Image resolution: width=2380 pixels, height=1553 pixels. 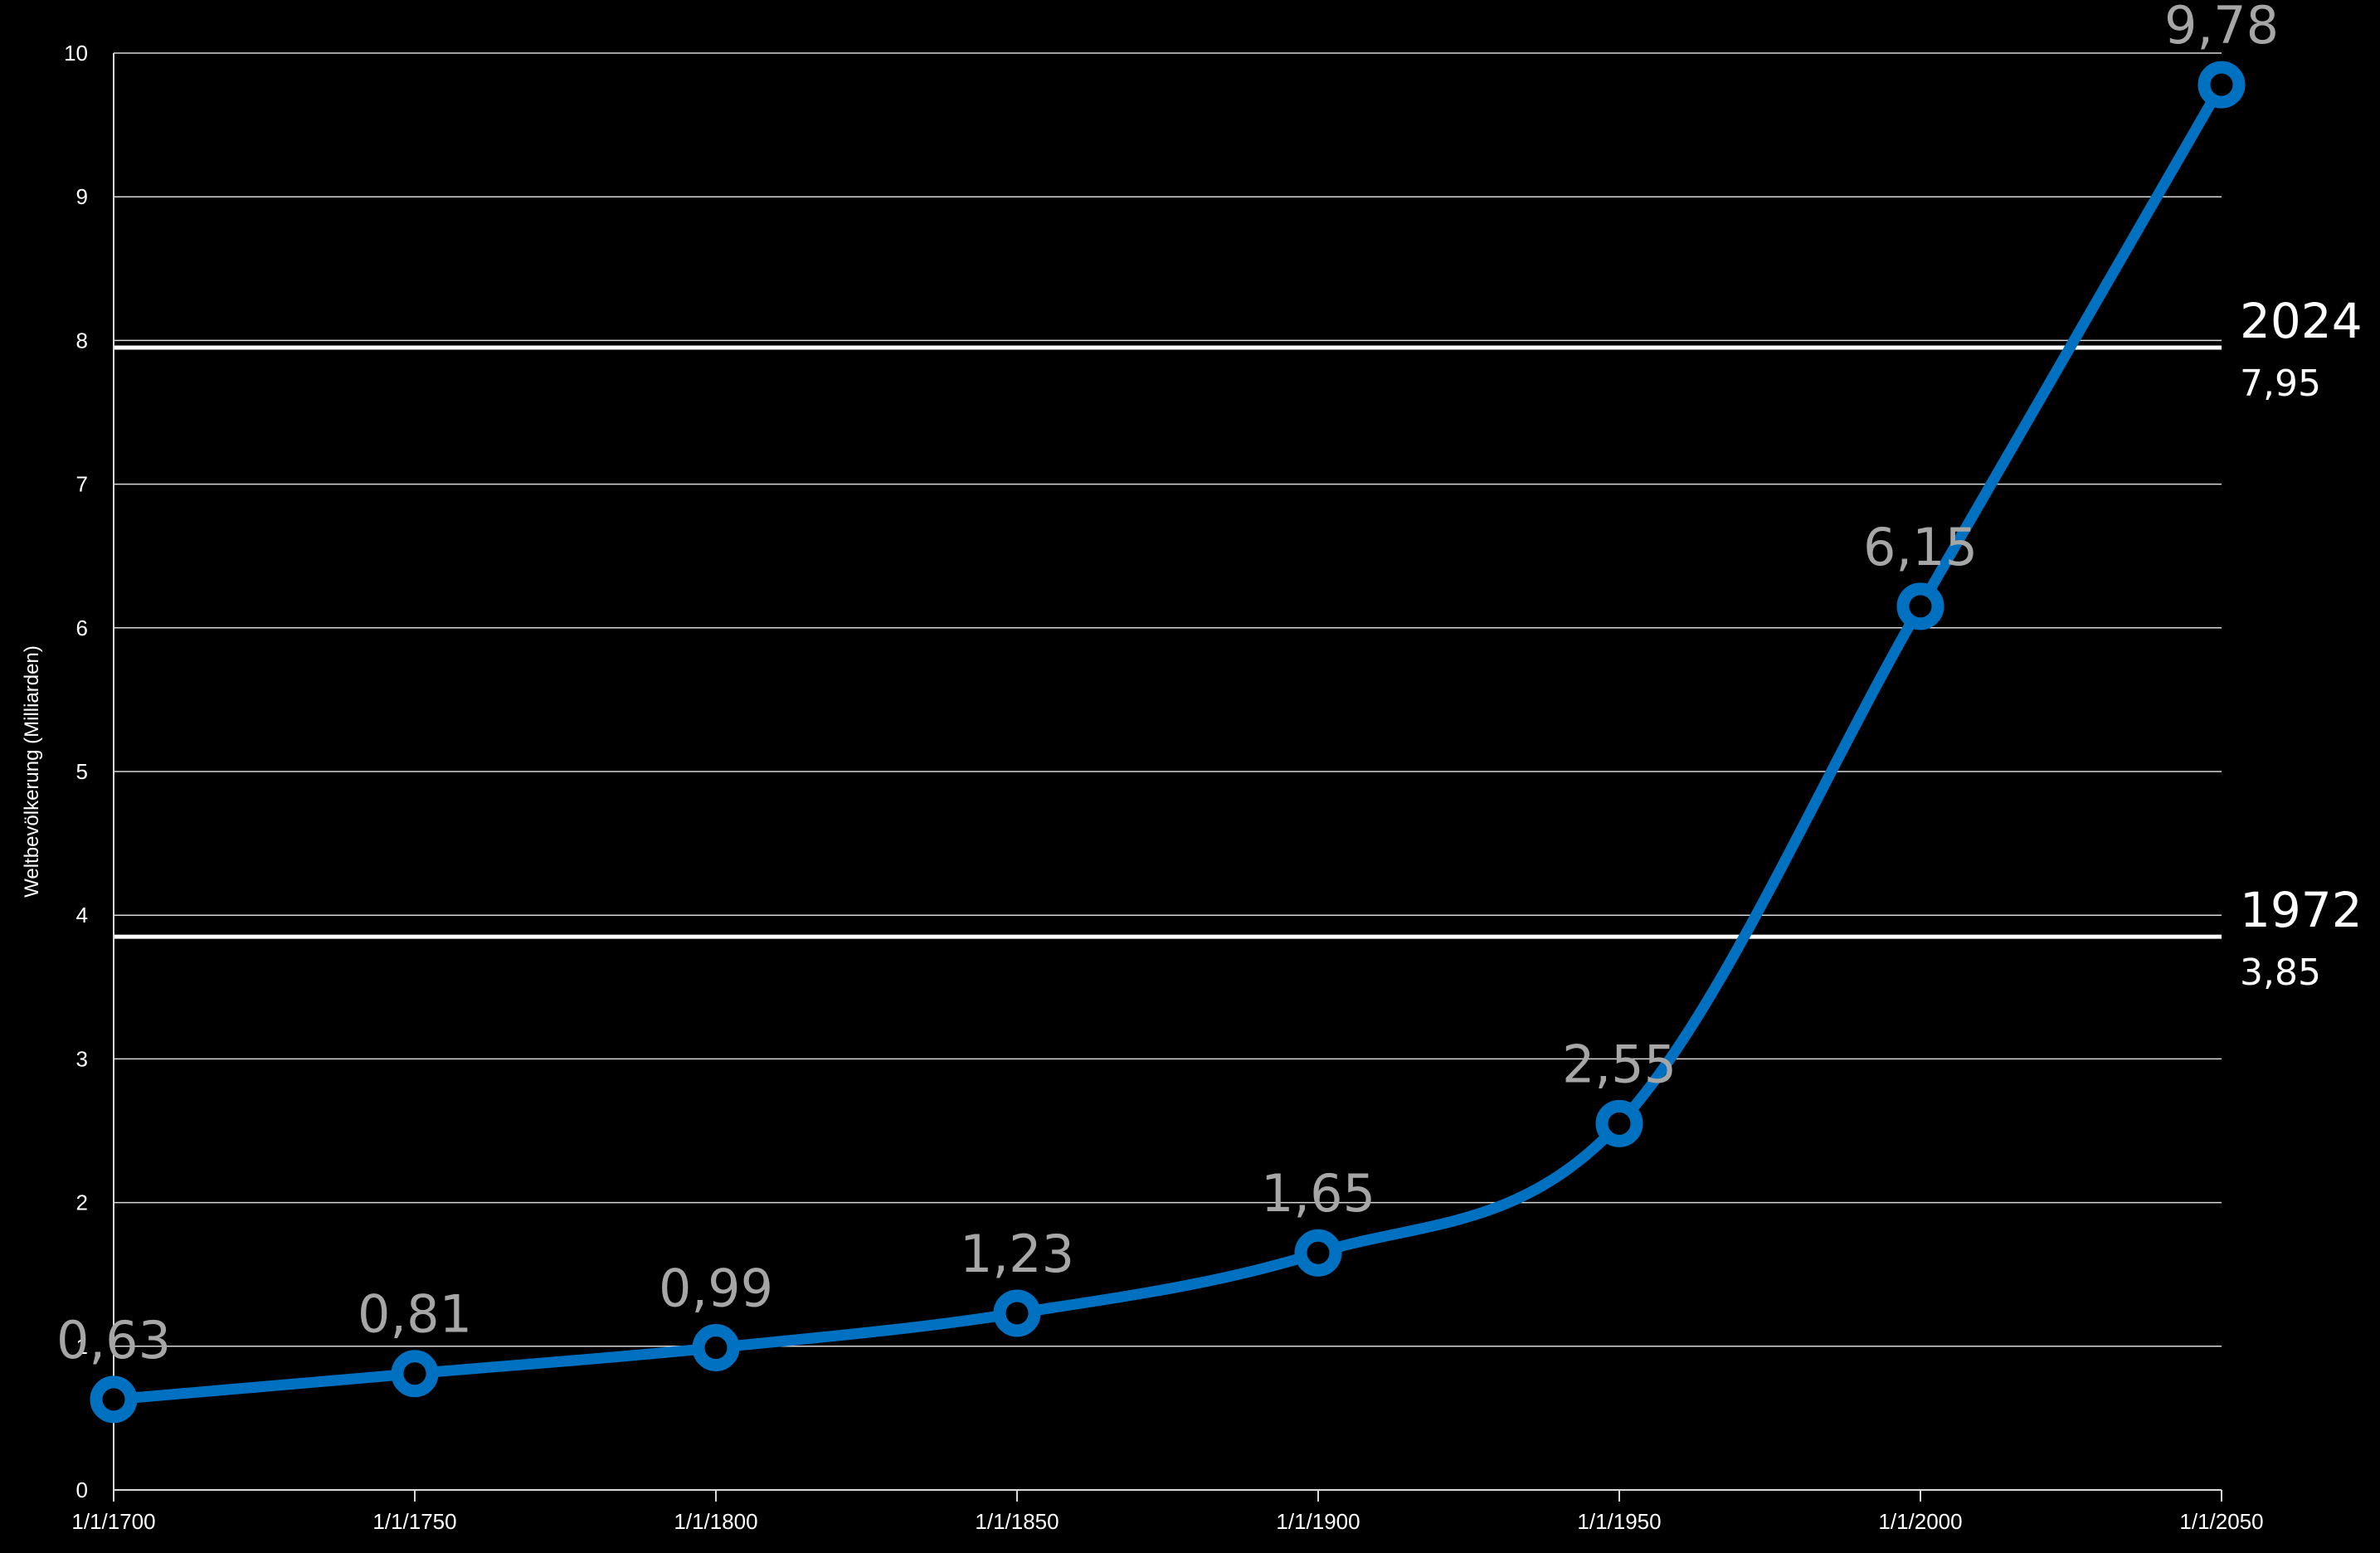 I want to click on y-tick-label: 5, so click(x=82, y=771).